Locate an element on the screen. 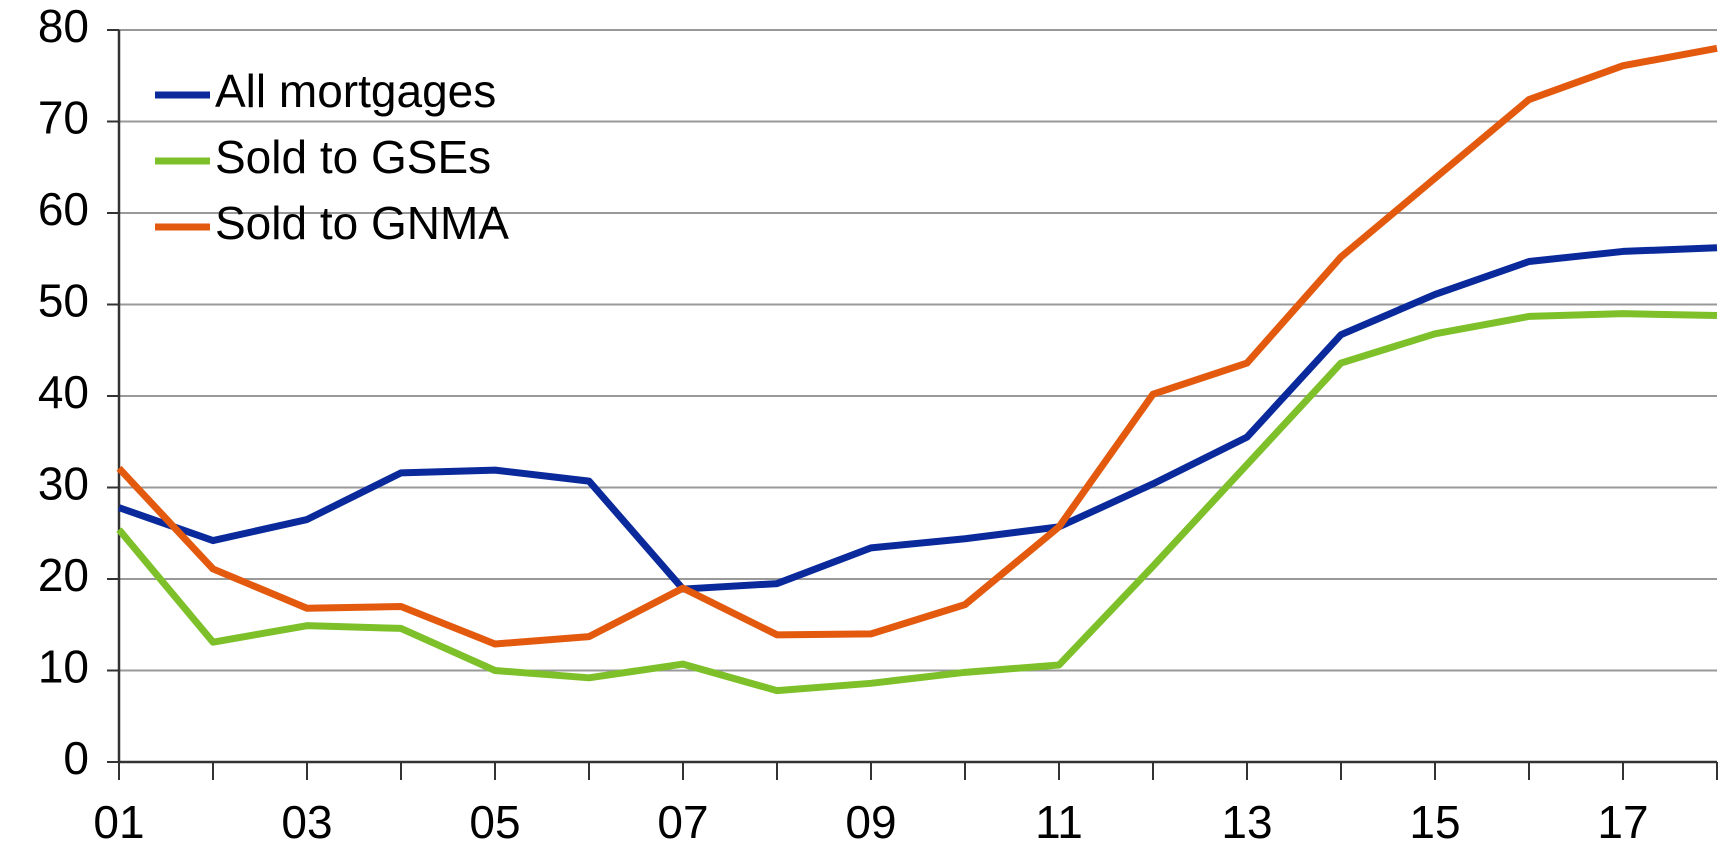 This screenshot has height=852, width=1723. y-tick-label: 60 is located at coordinates (63, 209).